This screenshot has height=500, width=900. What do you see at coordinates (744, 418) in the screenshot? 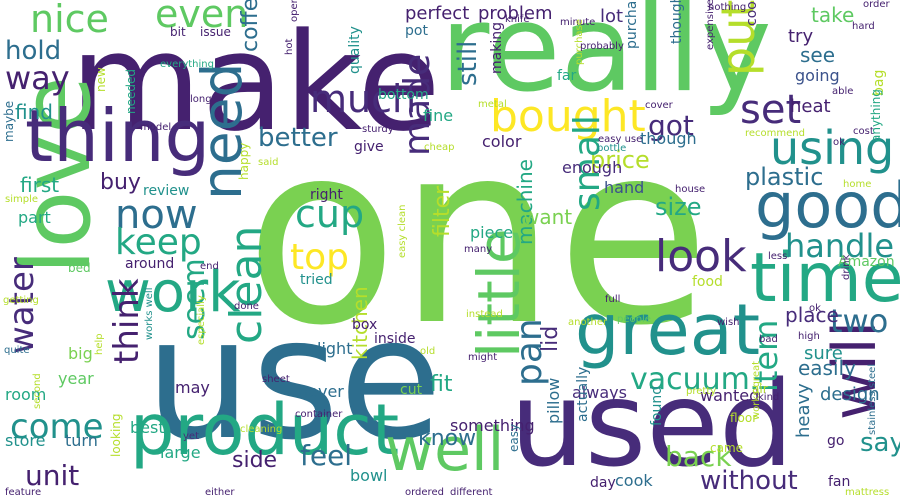
I see `cloud-word: floor` at bounding box center [744, 418].